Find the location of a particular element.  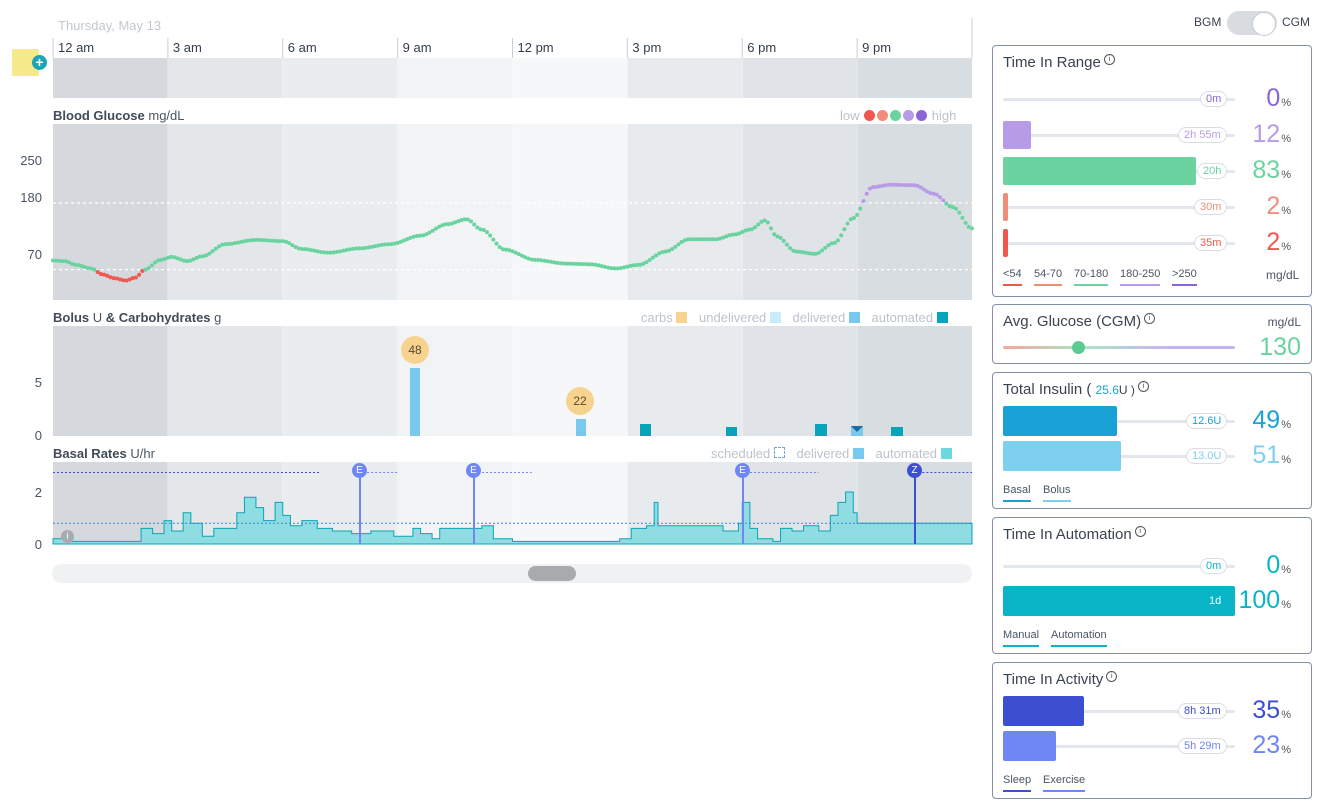

percent-value: 35% is located at coordinates (1271, 710).